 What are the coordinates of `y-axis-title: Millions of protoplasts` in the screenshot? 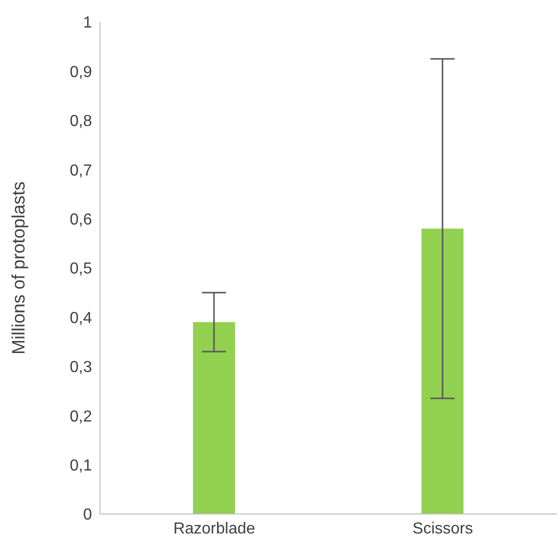 It's located at (18, 268).